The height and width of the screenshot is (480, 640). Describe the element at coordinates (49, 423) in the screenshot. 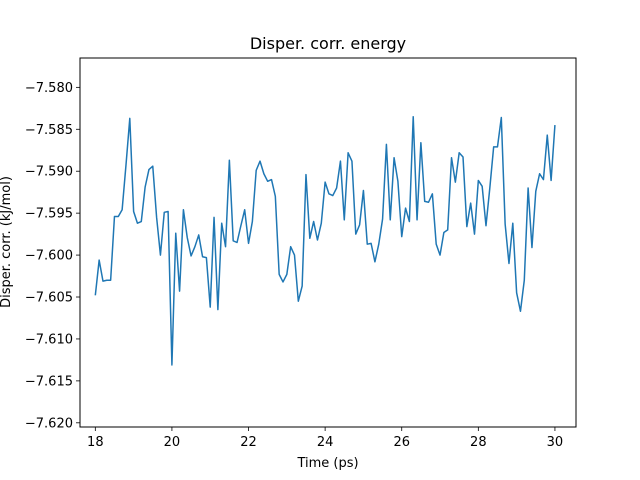

I see `y-tick-label: −7.620` at that location.